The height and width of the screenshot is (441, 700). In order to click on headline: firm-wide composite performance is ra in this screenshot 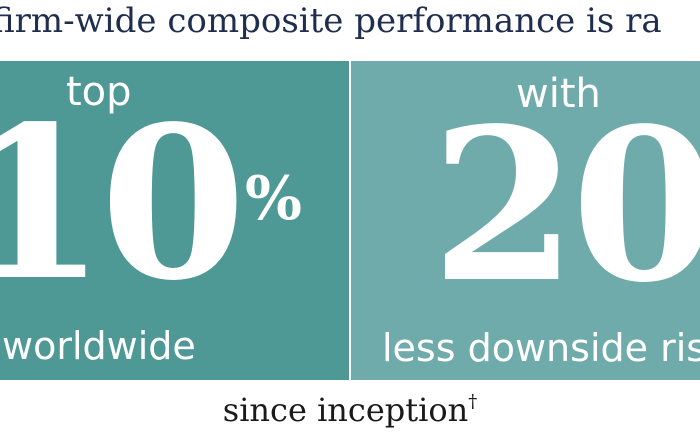, I will do `click(350, 29)`.